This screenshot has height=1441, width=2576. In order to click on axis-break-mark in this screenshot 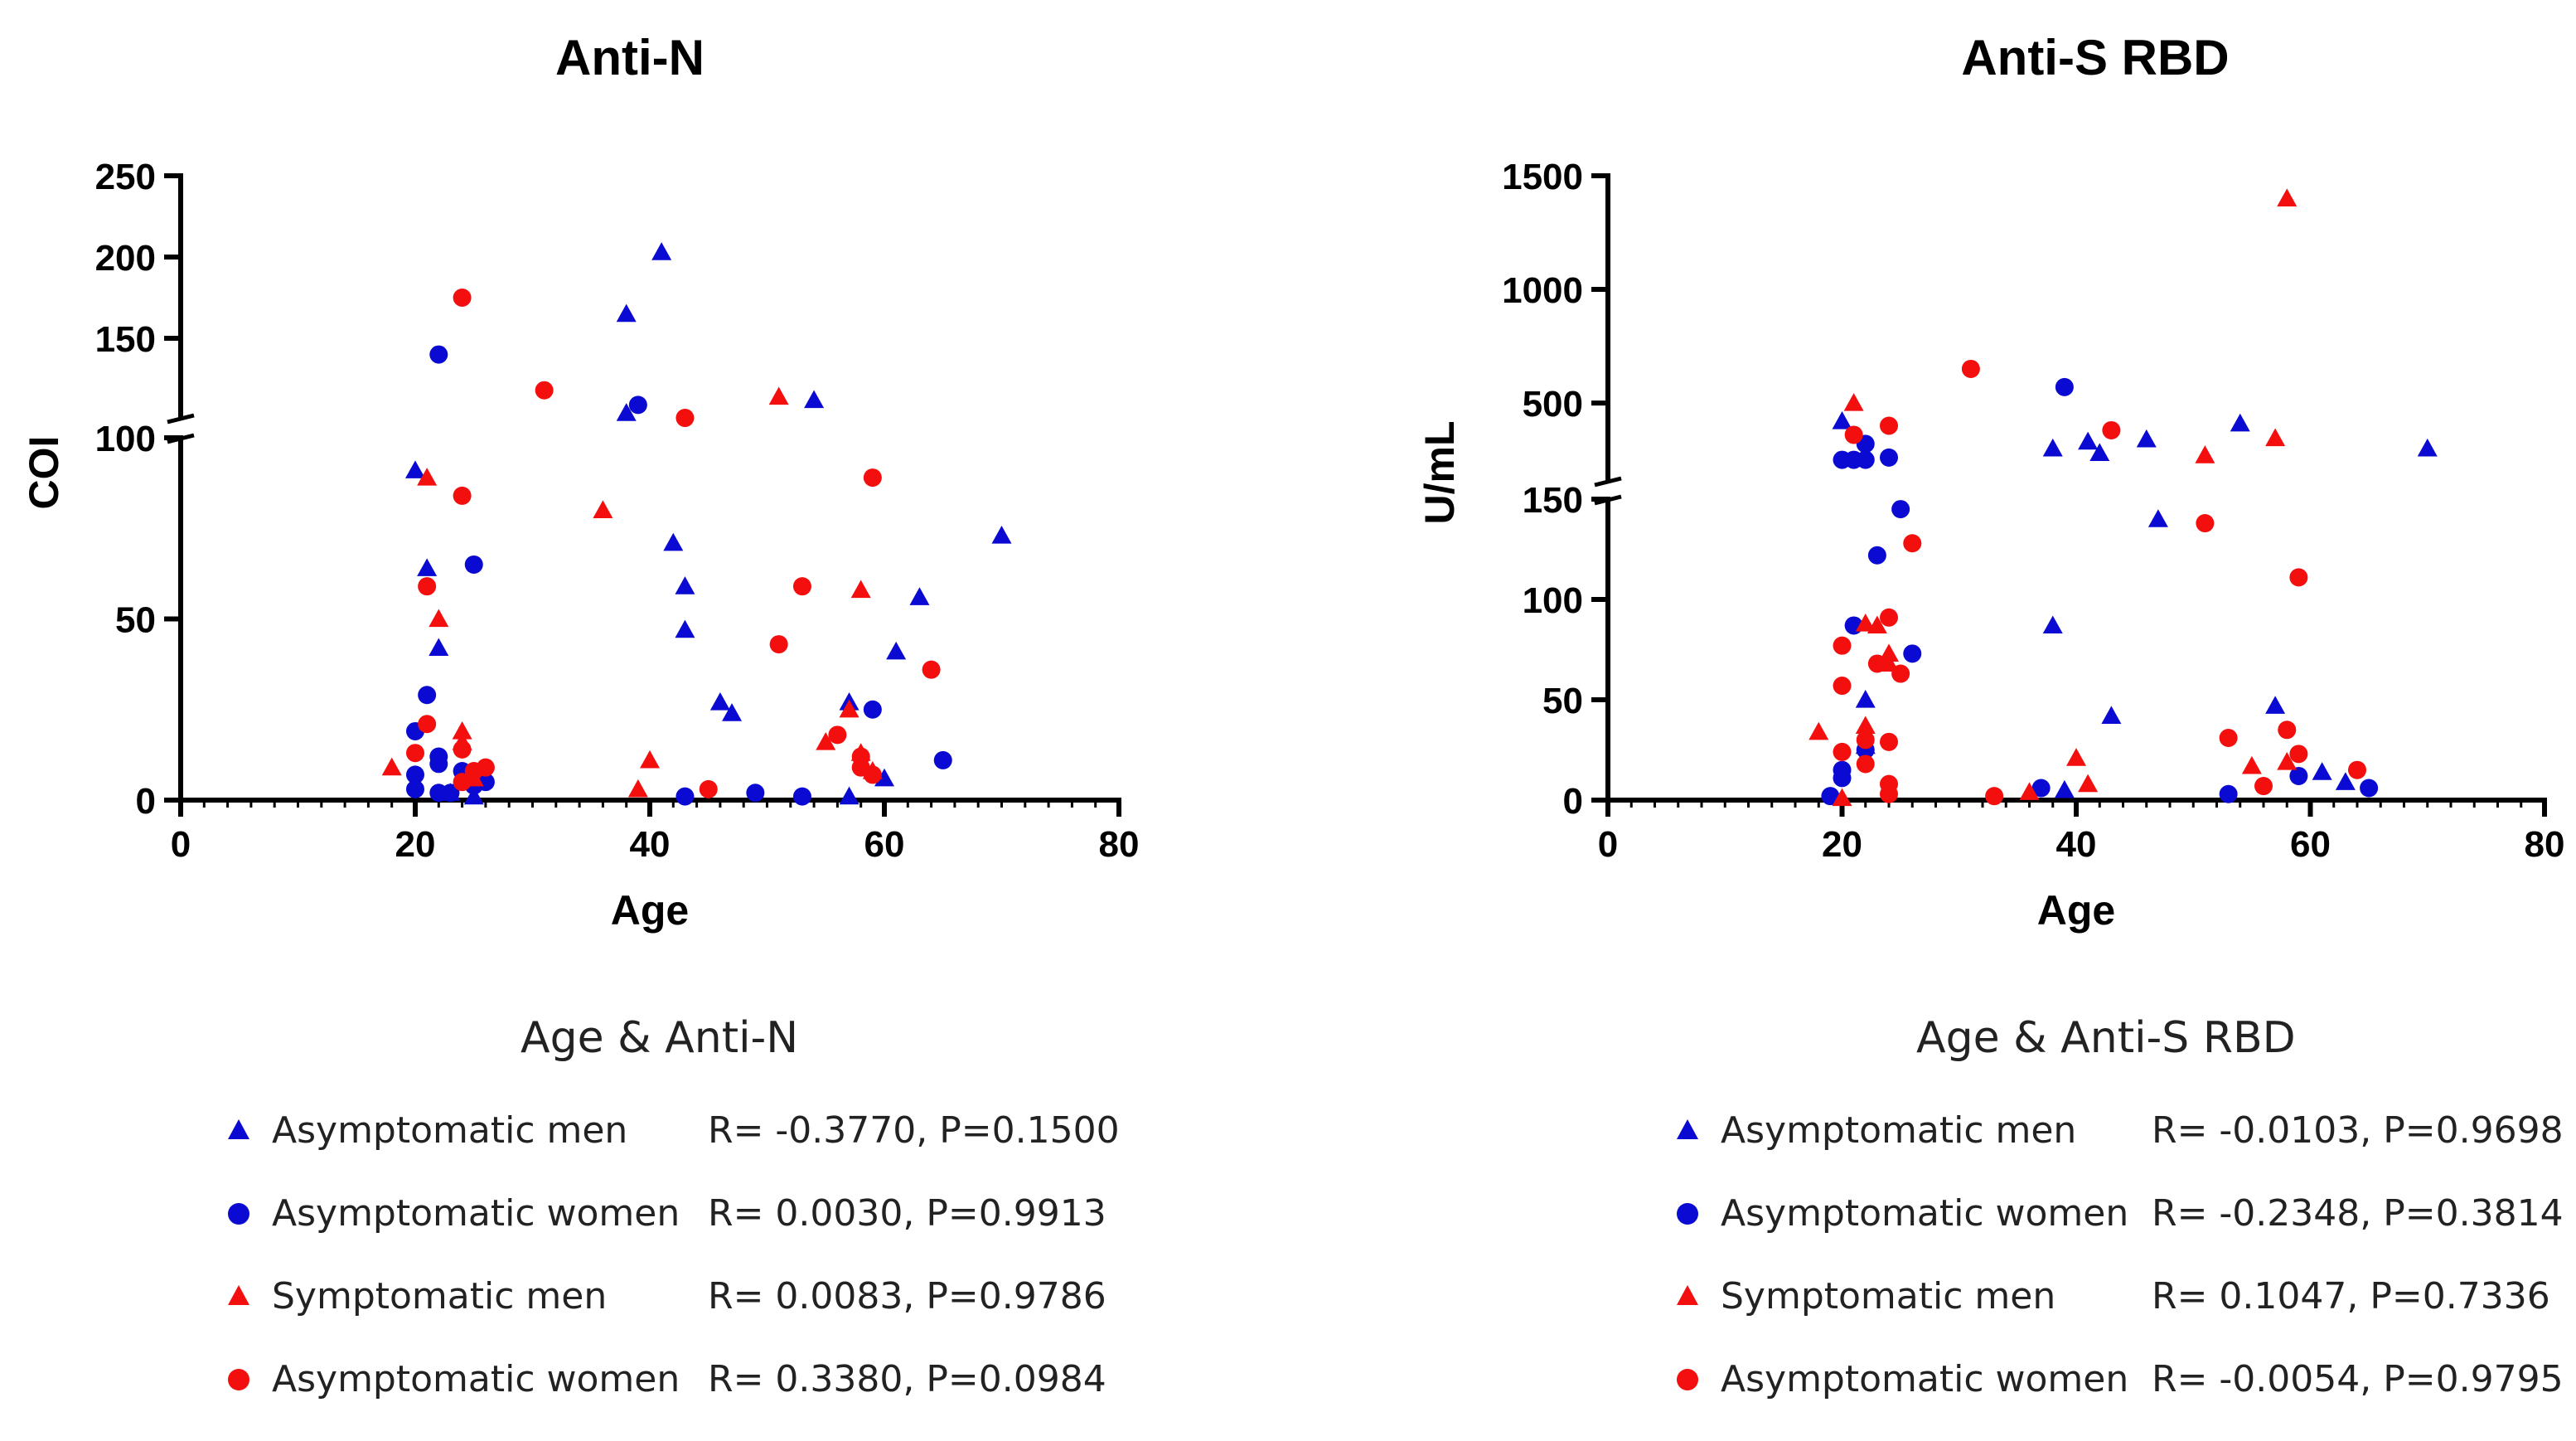, I will do `click(1608, 500)`.